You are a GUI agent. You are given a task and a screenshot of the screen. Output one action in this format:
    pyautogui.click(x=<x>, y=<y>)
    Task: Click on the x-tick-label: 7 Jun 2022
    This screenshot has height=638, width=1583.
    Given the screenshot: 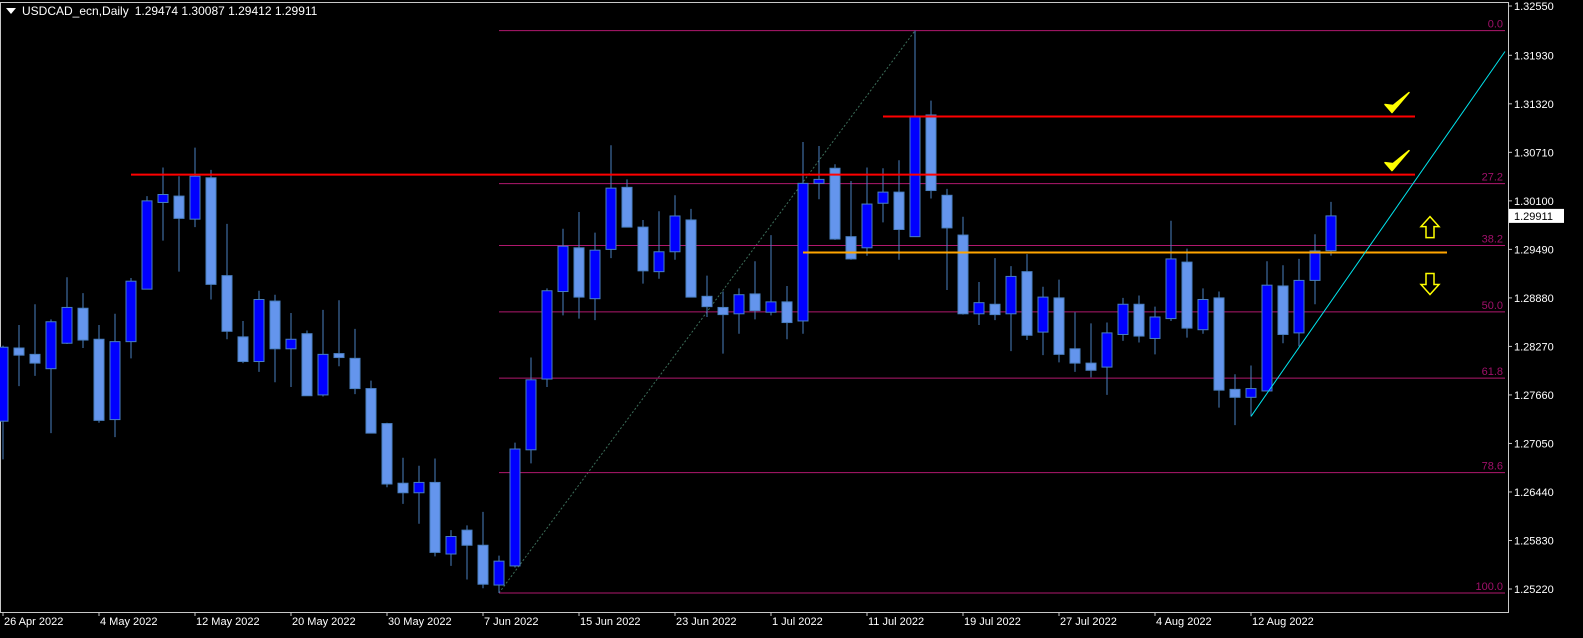 What is the action you would take?
    pyautogui.click(x=511, y=622)
    